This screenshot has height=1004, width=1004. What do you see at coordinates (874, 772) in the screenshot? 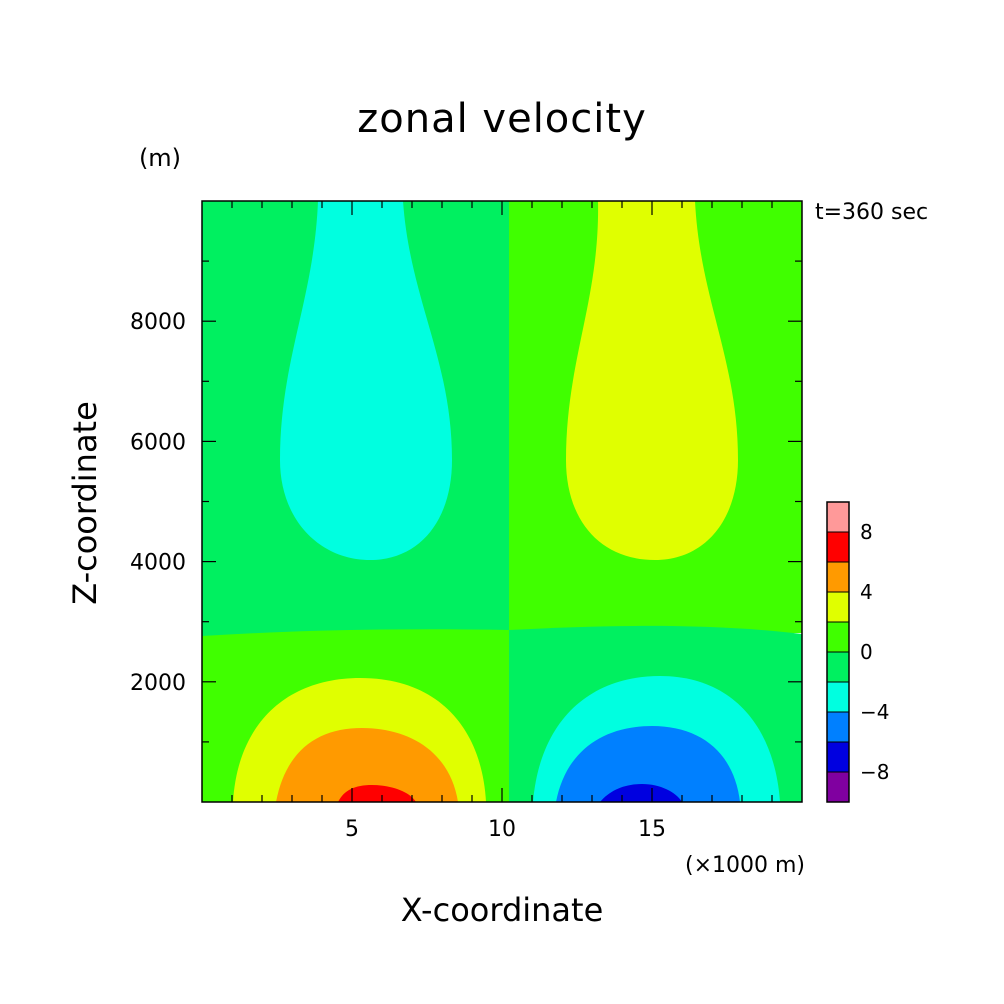
I see `colorbar-tick-label: −8` at bounding box center [874, 772].